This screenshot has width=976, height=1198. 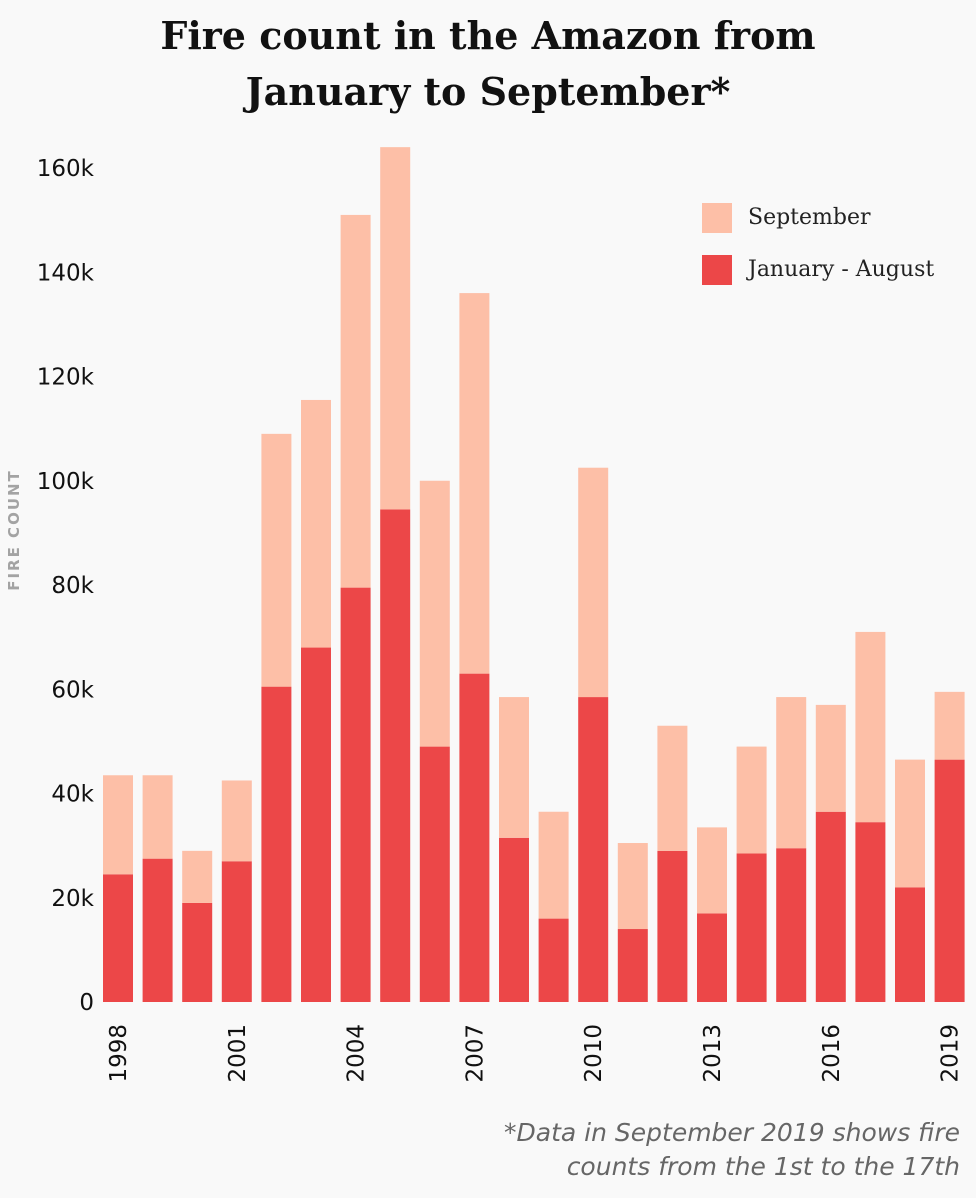 I want to click on x-tick-label: 2007, so click(x=475, y=1053).